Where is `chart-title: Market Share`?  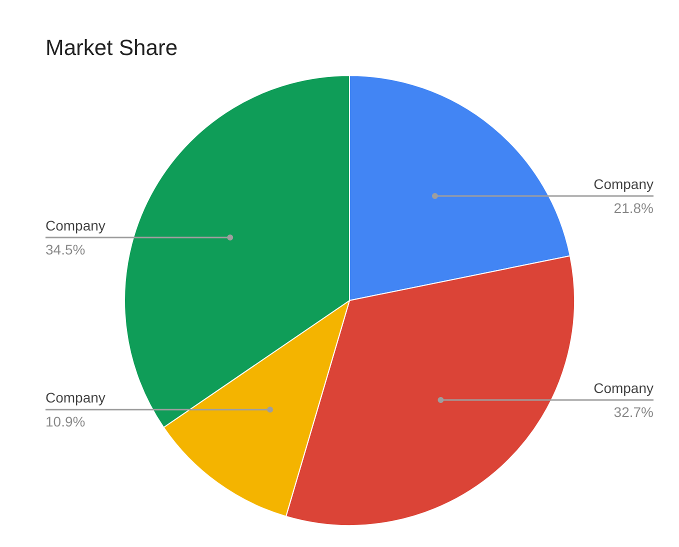 chart-title: Market Share is located at coordinates (112, 47).